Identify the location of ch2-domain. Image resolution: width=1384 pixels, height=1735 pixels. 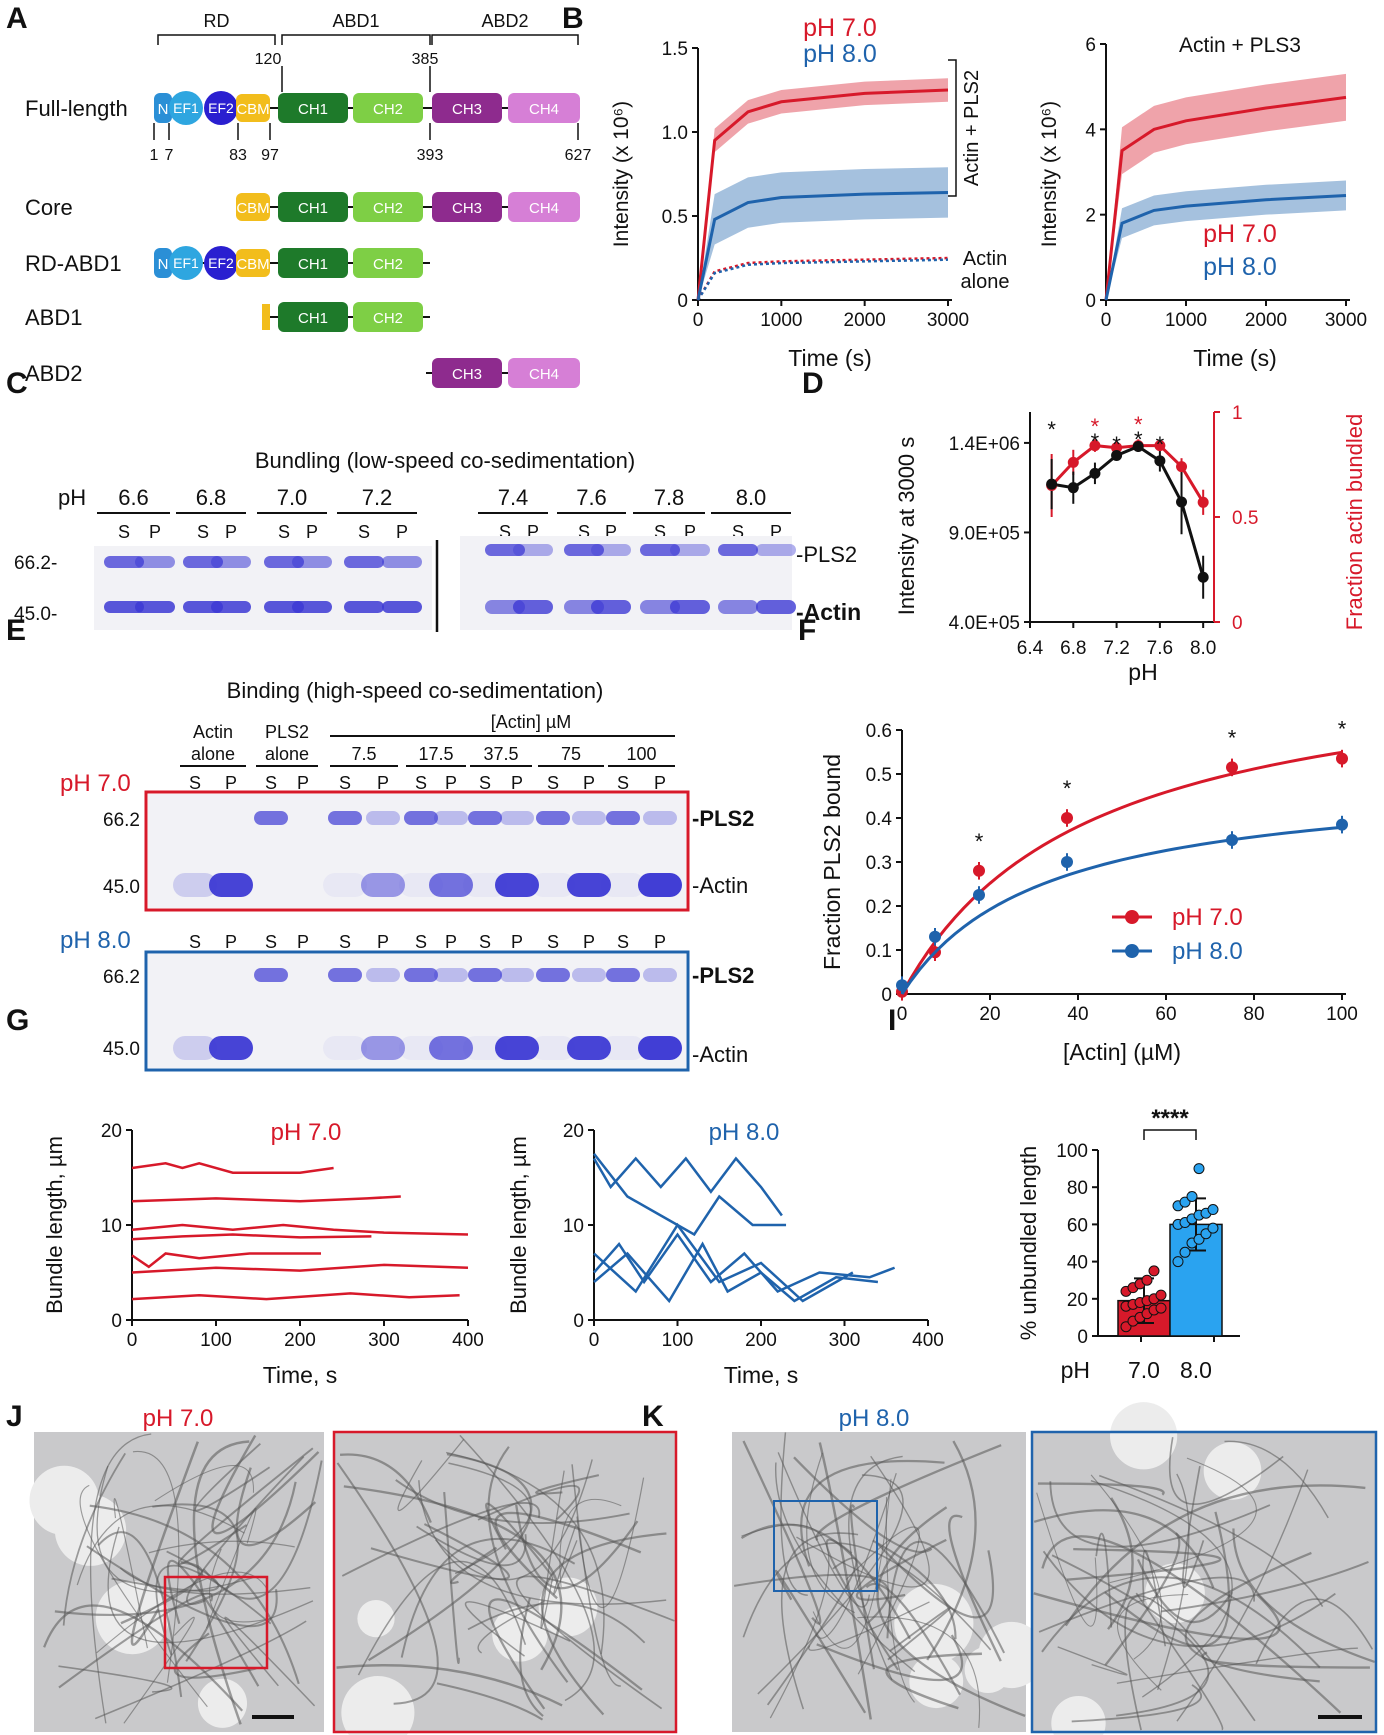
(388, 263).